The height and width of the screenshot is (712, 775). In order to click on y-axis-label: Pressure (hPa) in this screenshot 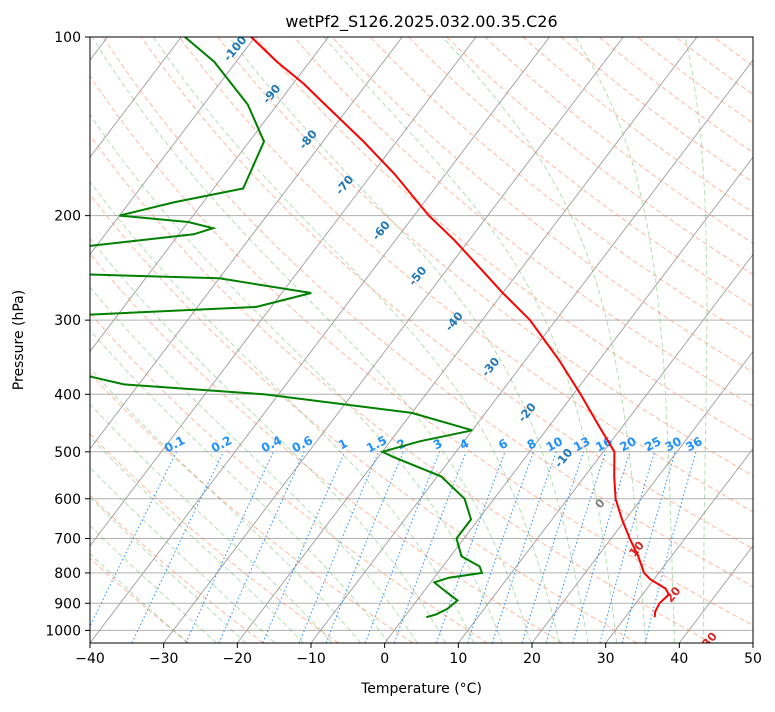, I will do `click(19, 340)`.